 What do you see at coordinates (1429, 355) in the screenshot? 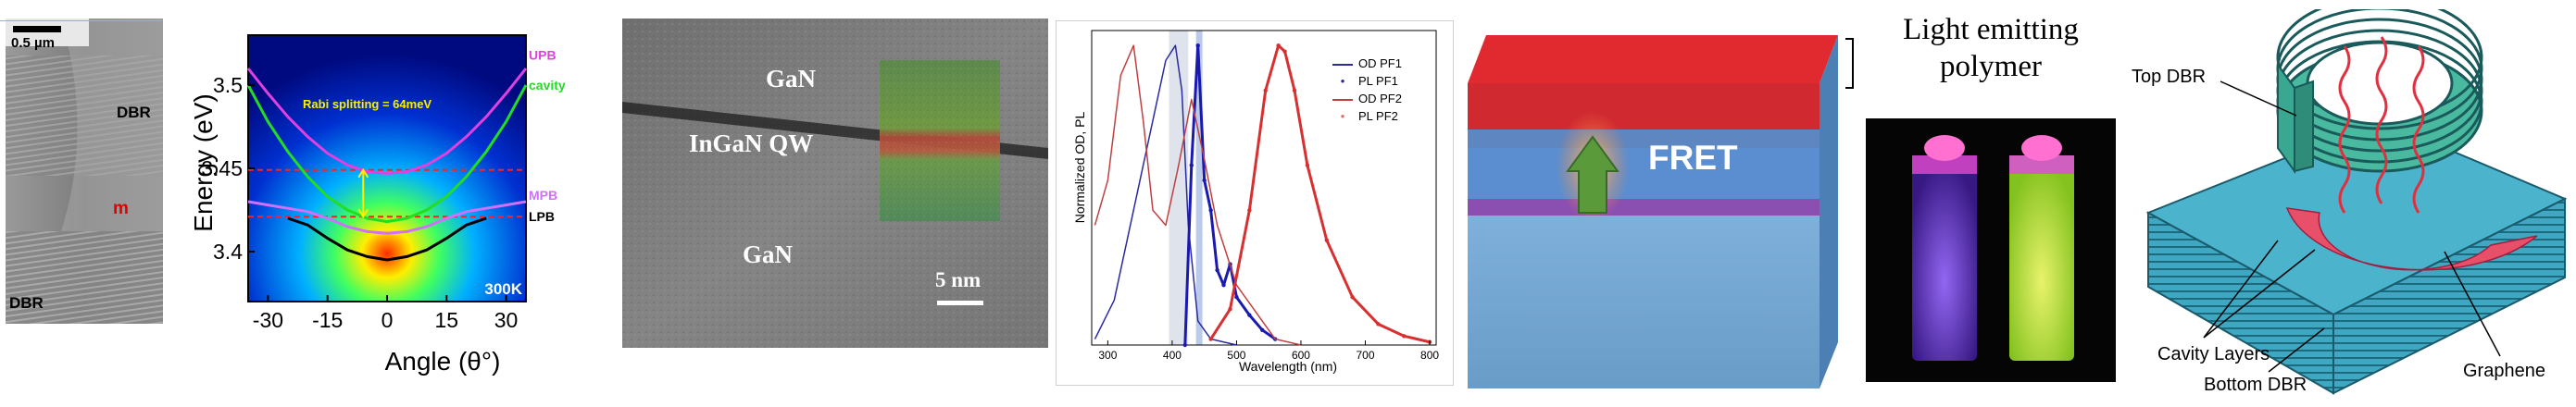
I see `x-tick-label: 800` at bounding box center [1429, 355].